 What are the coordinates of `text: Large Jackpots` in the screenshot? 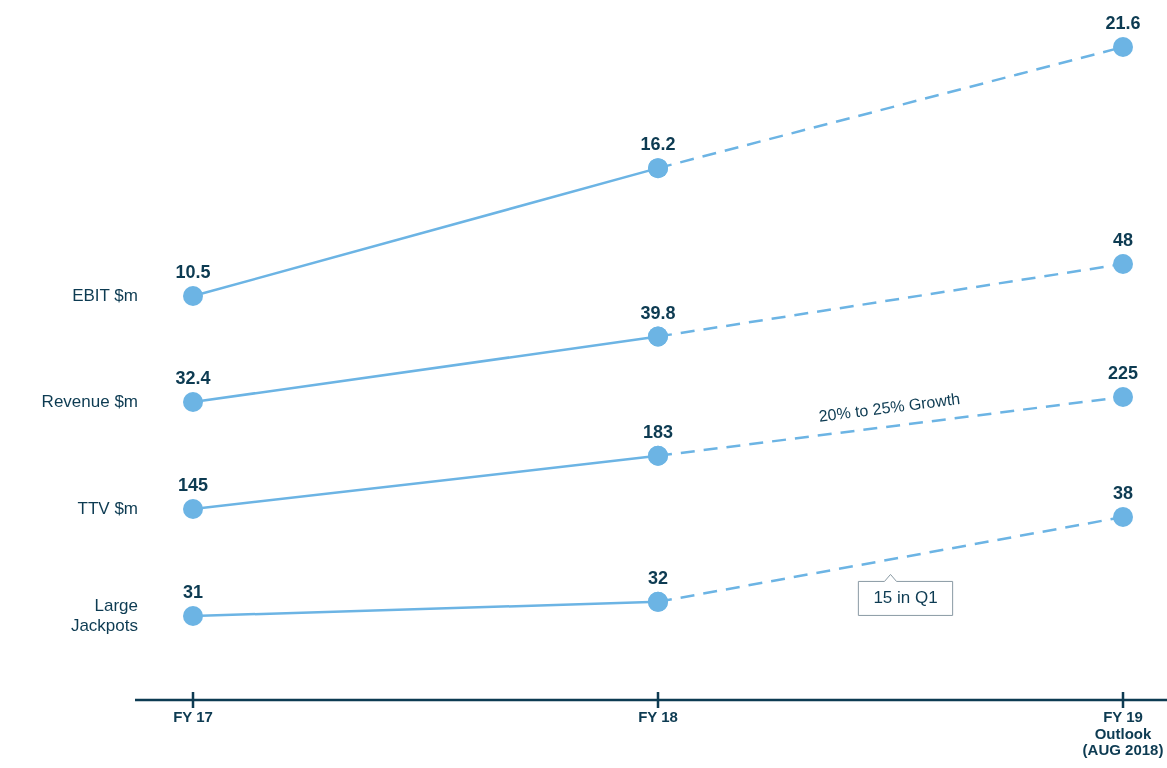 It's located at (104, 615).